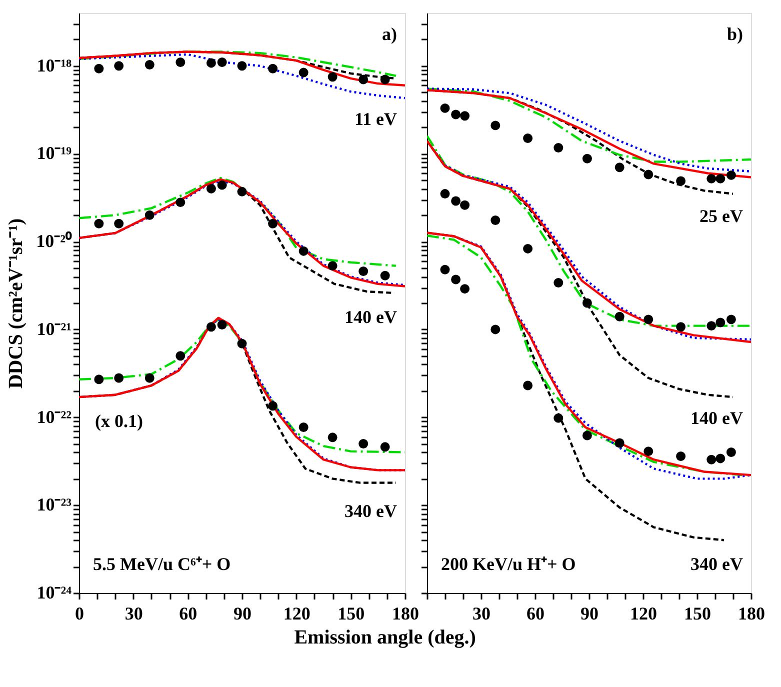 The width and height of the screenshot is (781, 687). I want to click on y-tick-label: 10⁻²⁴, so click(54, 592).